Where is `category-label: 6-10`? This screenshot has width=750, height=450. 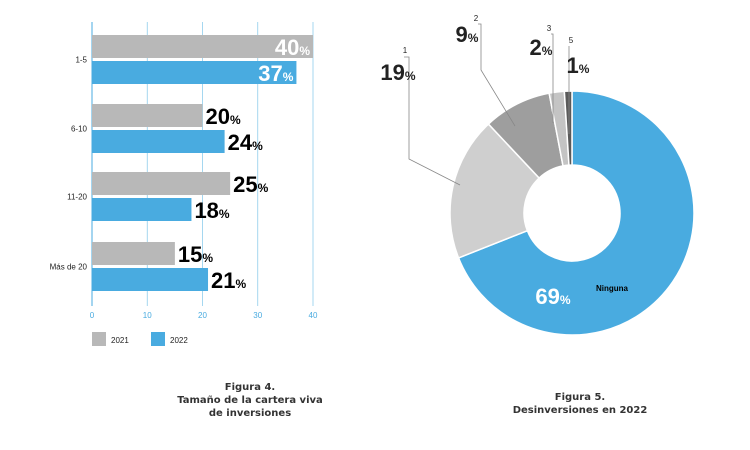 category-label: 6-10 is located at coordinates (79, 129).